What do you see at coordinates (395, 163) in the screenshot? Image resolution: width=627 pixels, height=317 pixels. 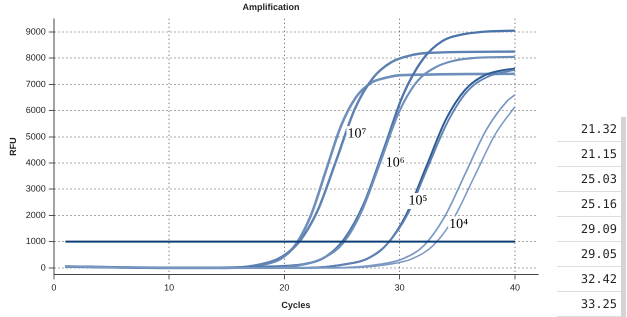 I see `annotation: 10⁶` at bounding box center [395, 163].